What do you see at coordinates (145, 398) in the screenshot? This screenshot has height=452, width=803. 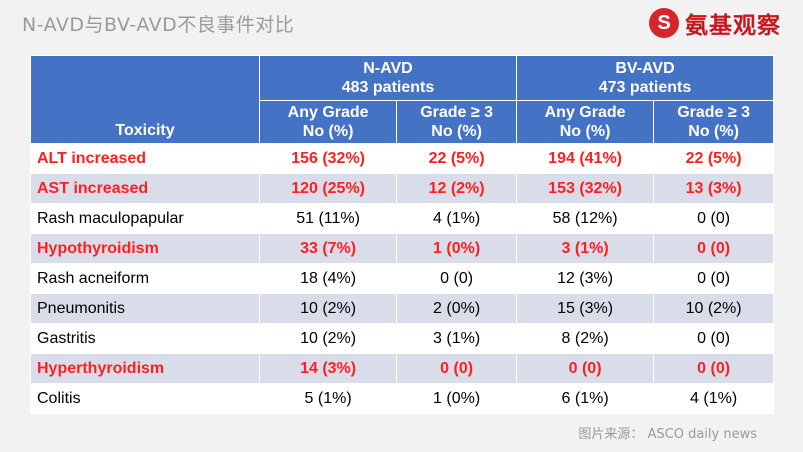 I see `toxicity-name: Colitis` at bounding box center [145, 398].